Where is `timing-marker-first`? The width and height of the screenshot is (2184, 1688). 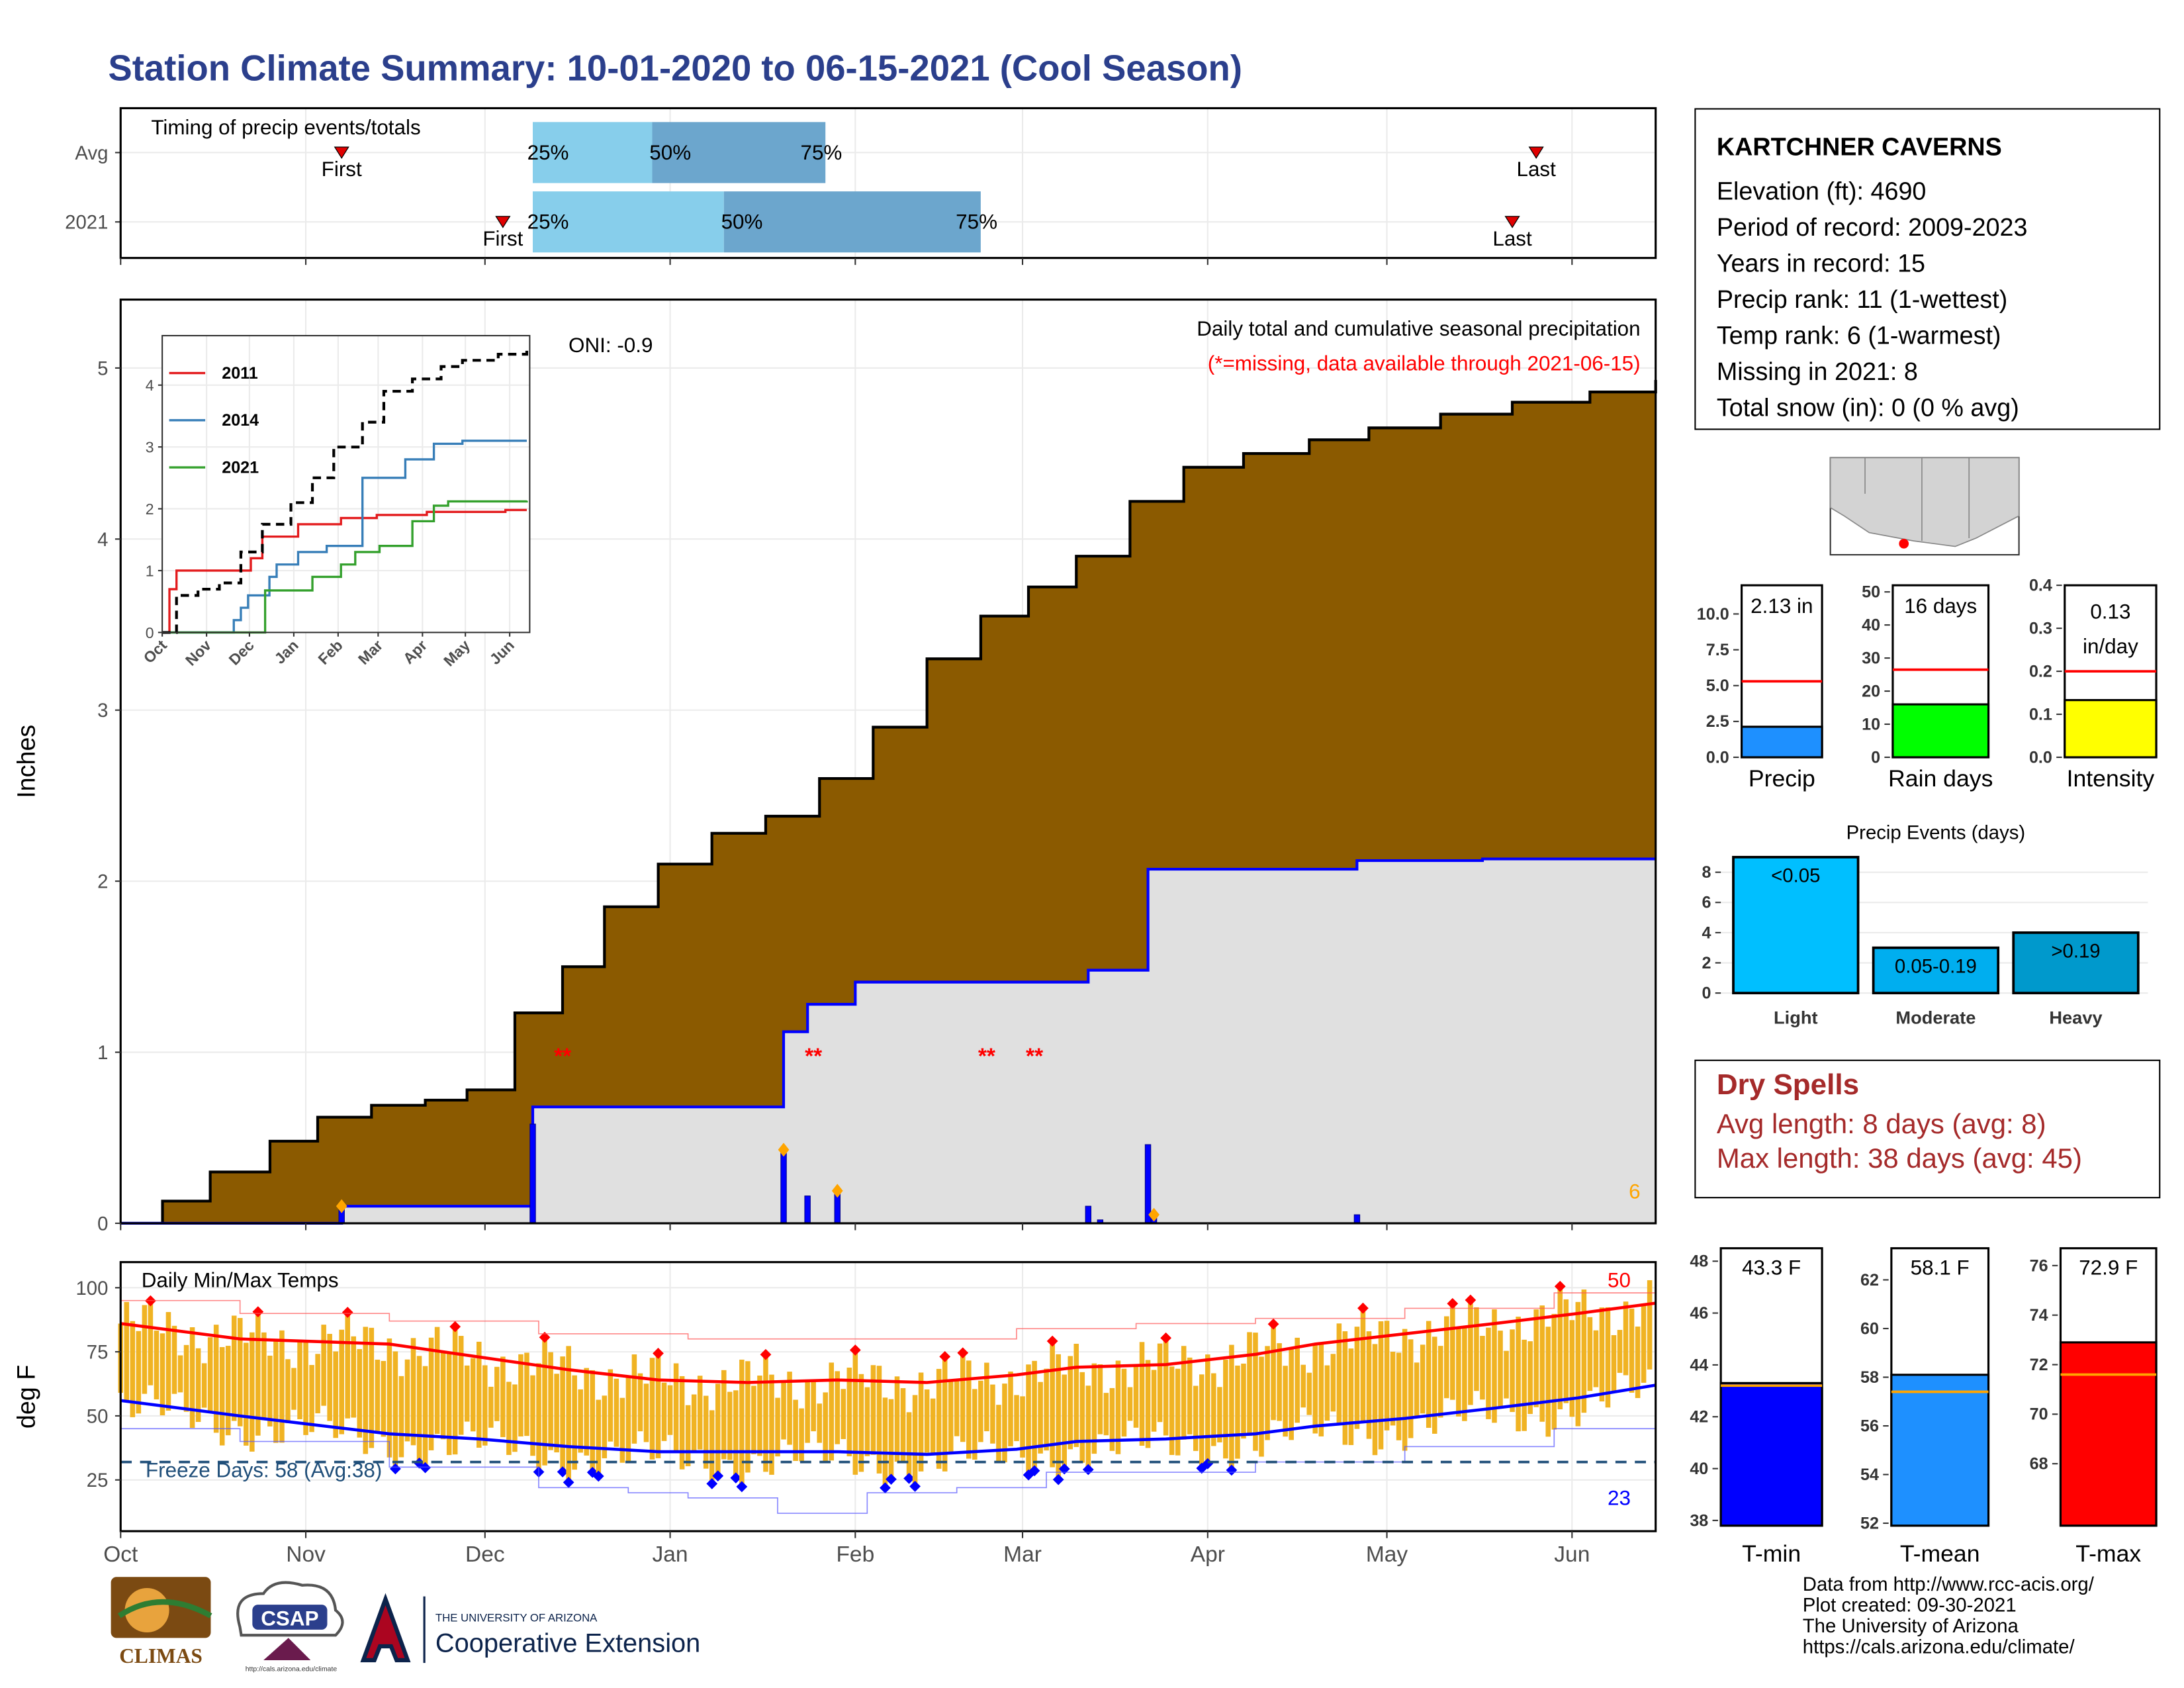 timing-marker-first is located at coordinates (503, 222).